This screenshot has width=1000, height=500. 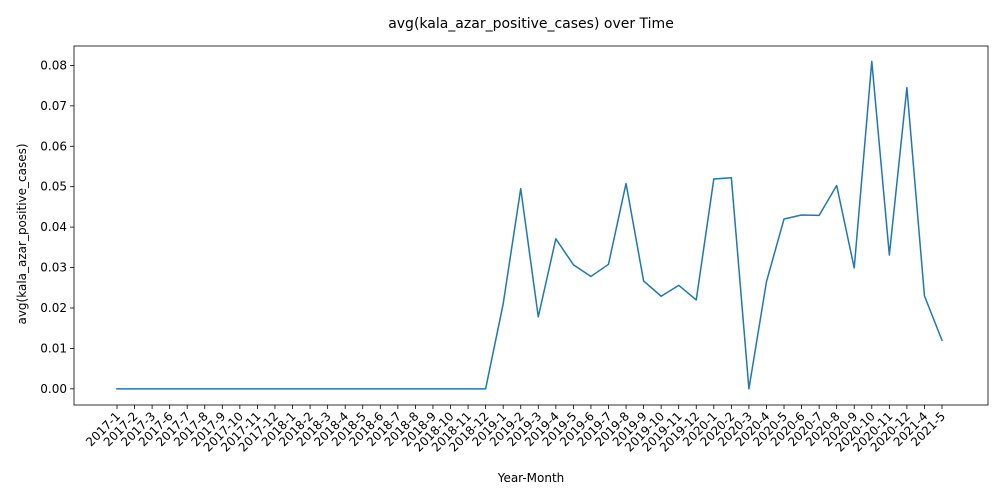 What do you see at coordinates (53, 146) in the screenshot?
I see `y-tick-label: 0.06` at bounding box center [53, 146].